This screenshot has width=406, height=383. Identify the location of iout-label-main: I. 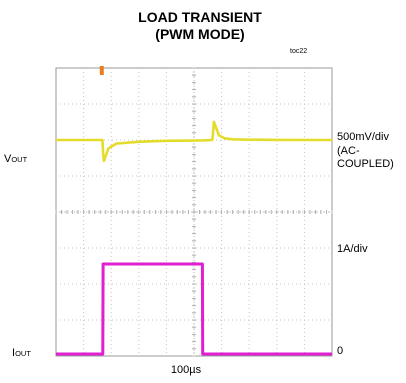
(14, 353).